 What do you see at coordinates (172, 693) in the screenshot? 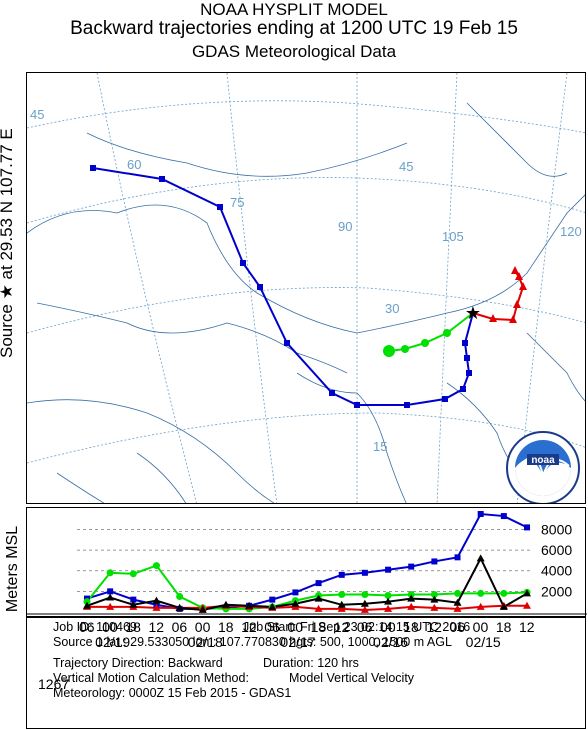
I see `meteorology: Meteorology: 0000Z 15 Feb 2015 - GDAS1` at bounding box center [172, 693].